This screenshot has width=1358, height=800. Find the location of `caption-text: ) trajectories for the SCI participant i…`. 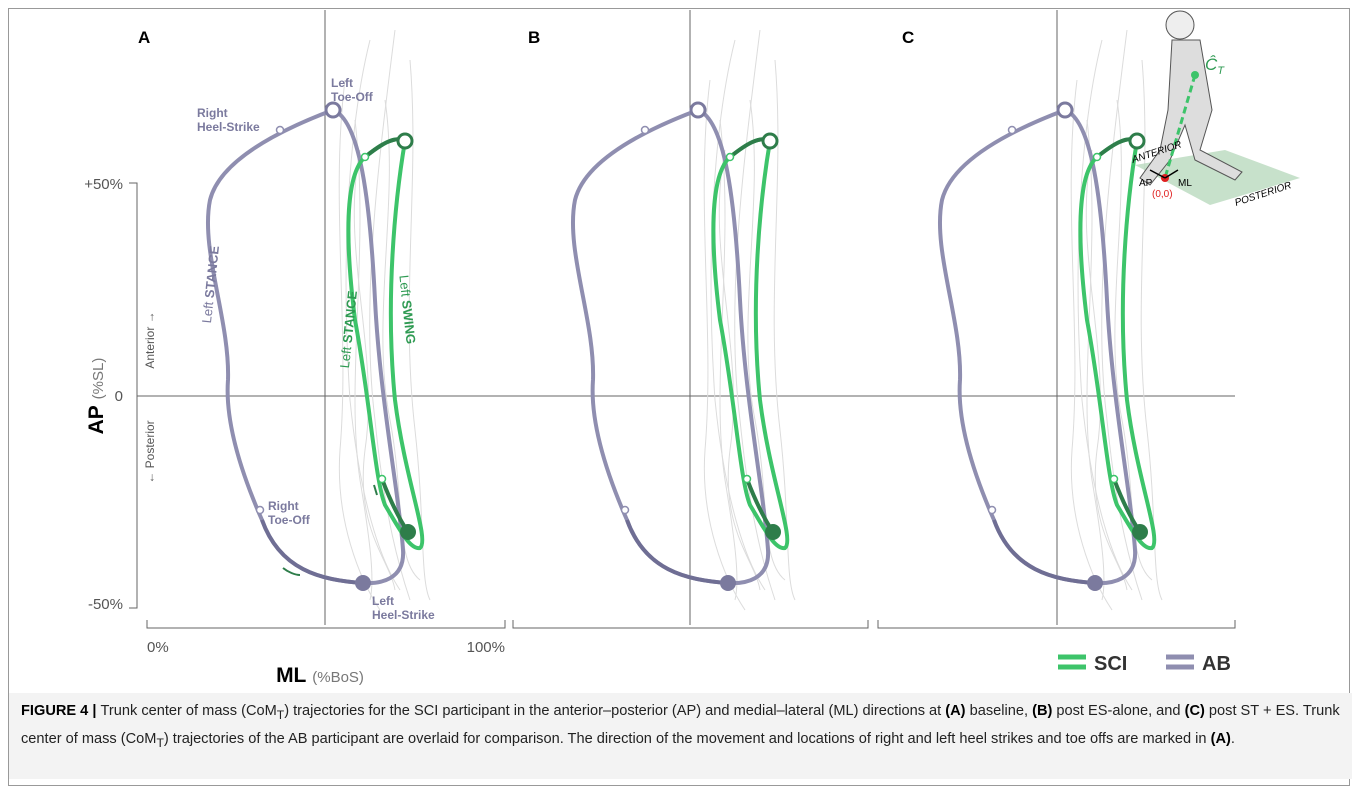

caption-text: ) trajectories for the SCI participant i… is located at coordinates (615, 711).